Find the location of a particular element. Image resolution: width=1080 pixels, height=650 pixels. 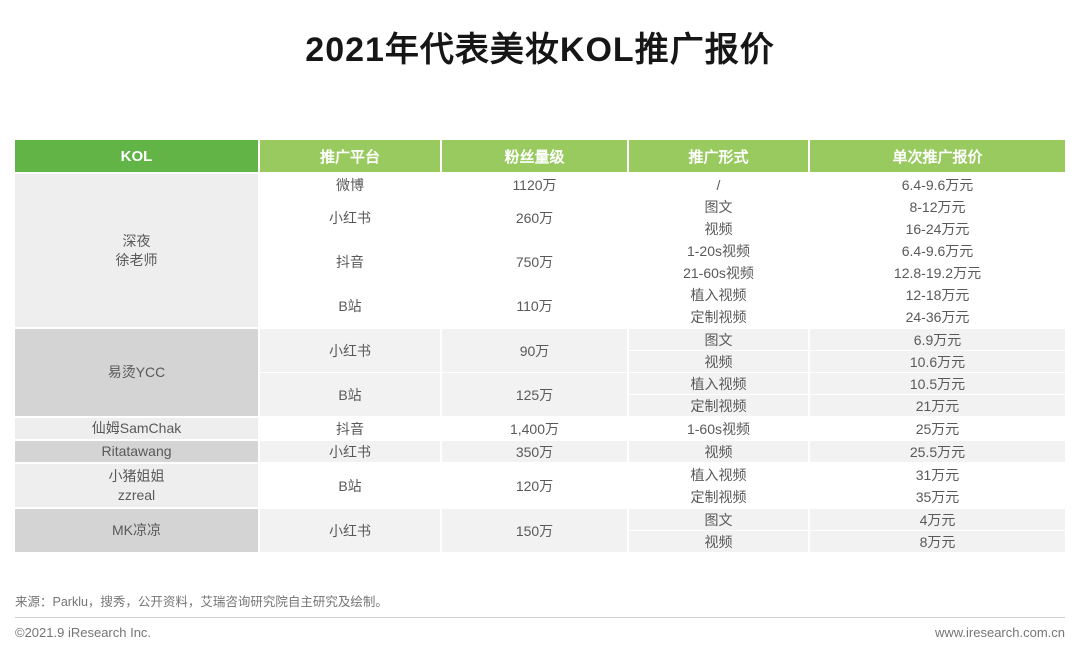

format-price-row: 1-60s视频 25万元 is located at coordinates (847, 428).